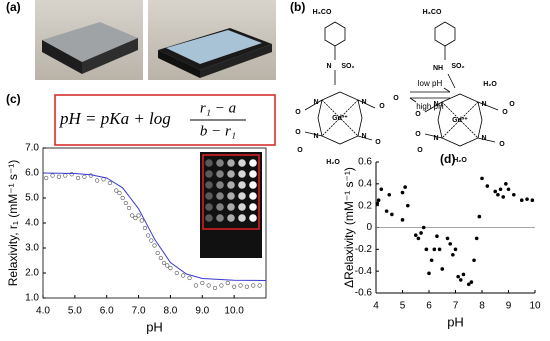 Image resolution: width=550 pixels, height=341 pixels. I want to click on atom-label: H₂O, so click(490, 84).